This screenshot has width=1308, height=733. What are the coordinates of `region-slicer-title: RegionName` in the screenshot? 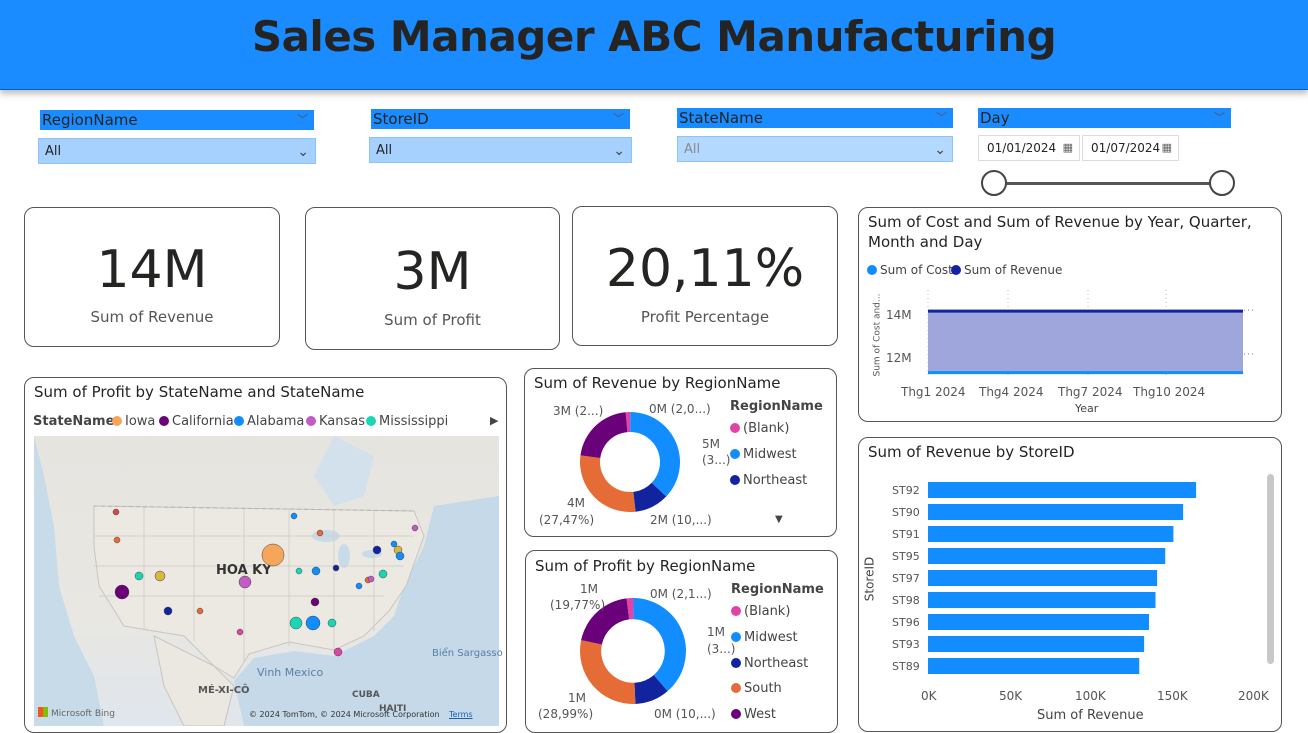 It's located at (90, 120).